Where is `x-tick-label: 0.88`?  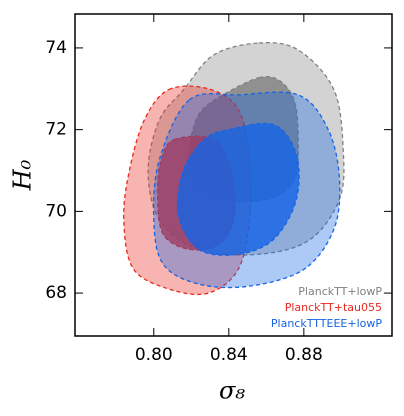
x-tick-label: 0.88 is located at coordinates (304, 355).